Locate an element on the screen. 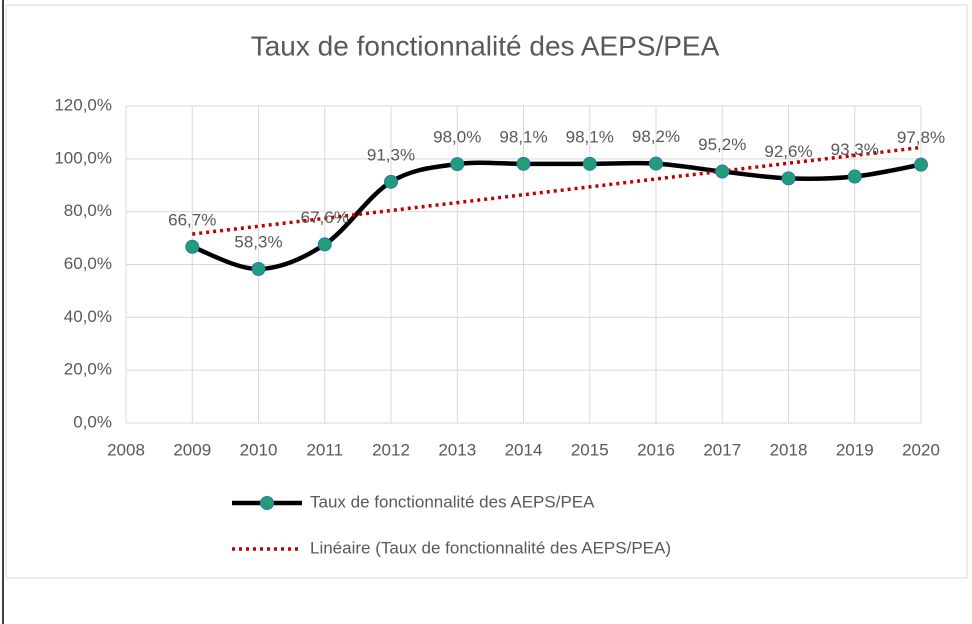 This screenshot has width=972, height=624. x-tick-label: 2018 is located at coordinates (789, 449).